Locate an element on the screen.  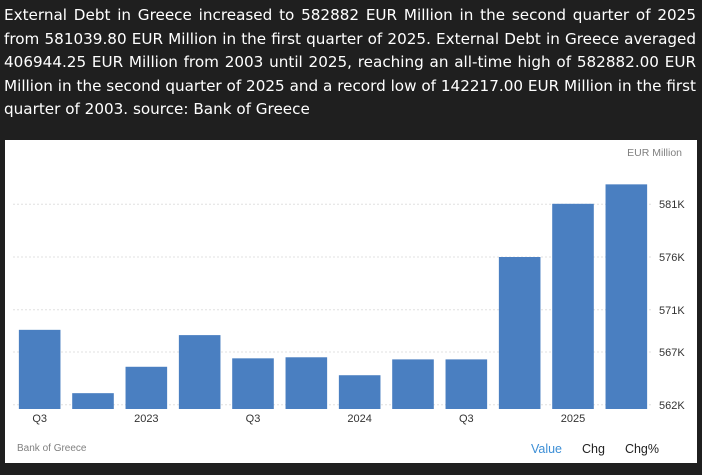
x-tick-label: 2024 is located at coordinates (359, 419).